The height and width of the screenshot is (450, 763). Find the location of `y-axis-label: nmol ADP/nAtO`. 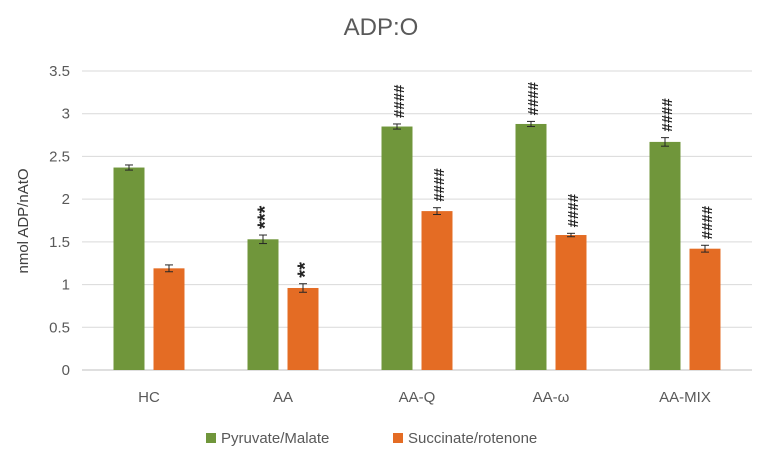

y-axis-label: nmol ADP/nAtO is located at coordinates (23, 220).